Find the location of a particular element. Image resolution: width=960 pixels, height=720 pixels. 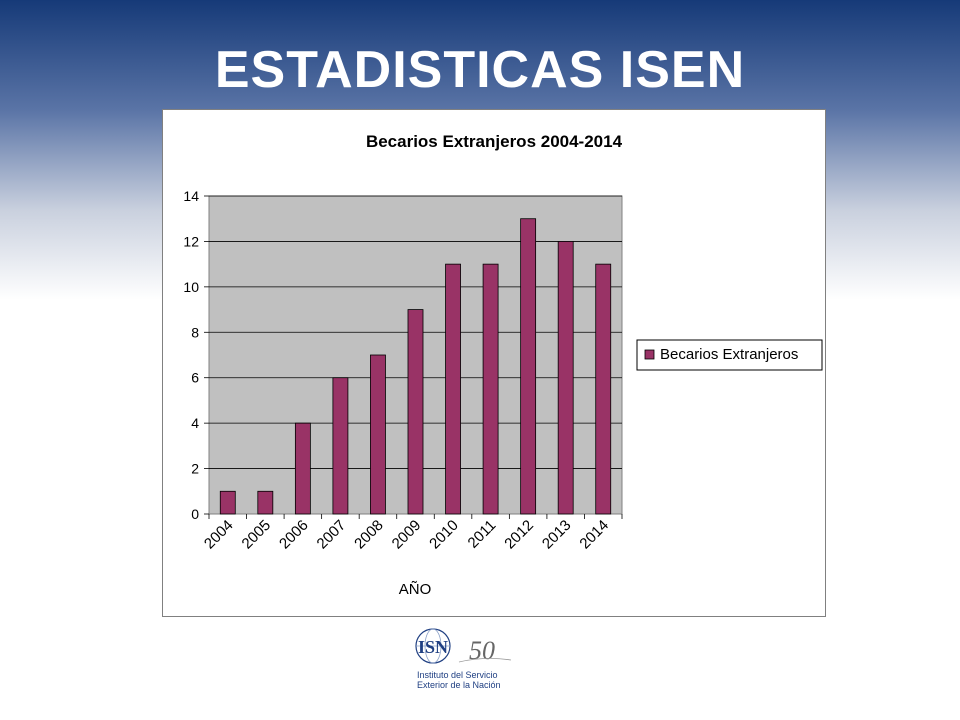

legend-label: Becarios Extranjeros is located at coordinates (729, 354).